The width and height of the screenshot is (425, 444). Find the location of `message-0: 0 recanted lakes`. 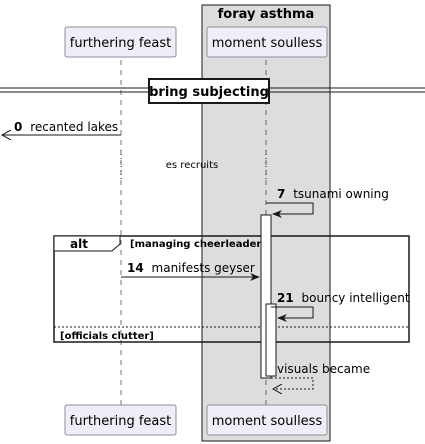

message-0: 0 recanted lakes is located at coordinates (61, 127).